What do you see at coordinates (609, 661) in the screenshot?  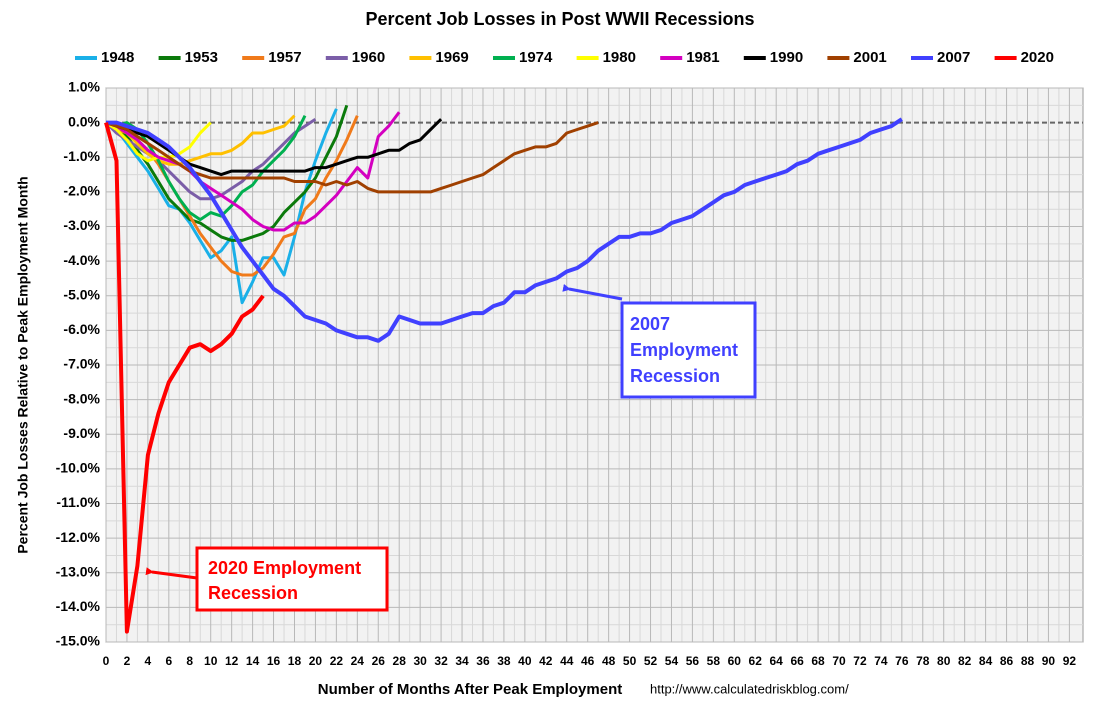 I see `x-tick-label: 48` at bounding box center [609, 661].